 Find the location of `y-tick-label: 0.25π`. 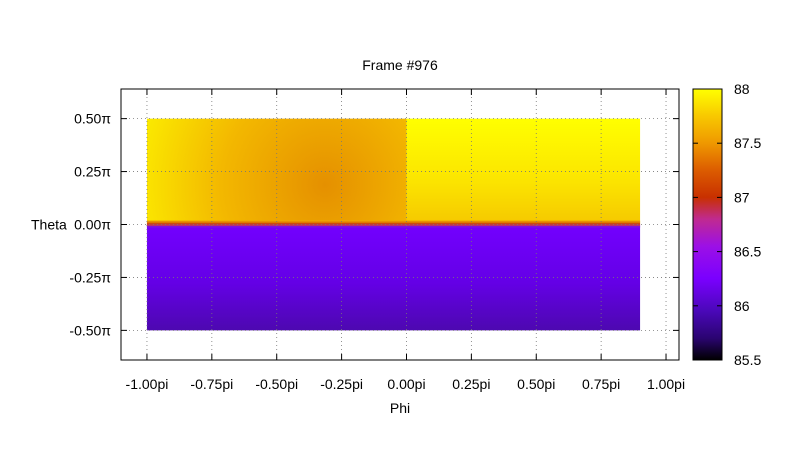

y-tick-label: 0.25π is located at coordinates (92, 172).